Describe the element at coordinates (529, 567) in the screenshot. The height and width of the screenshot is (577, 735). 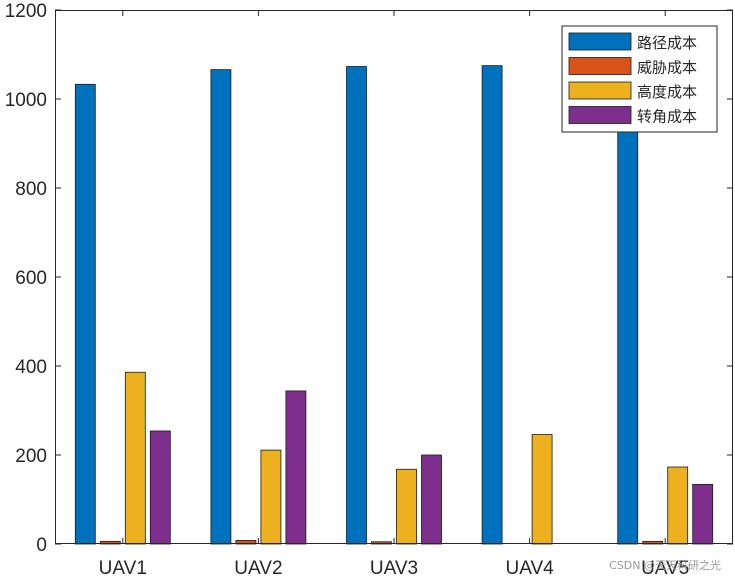
I see `x-tick-label: UAV4` at that location.